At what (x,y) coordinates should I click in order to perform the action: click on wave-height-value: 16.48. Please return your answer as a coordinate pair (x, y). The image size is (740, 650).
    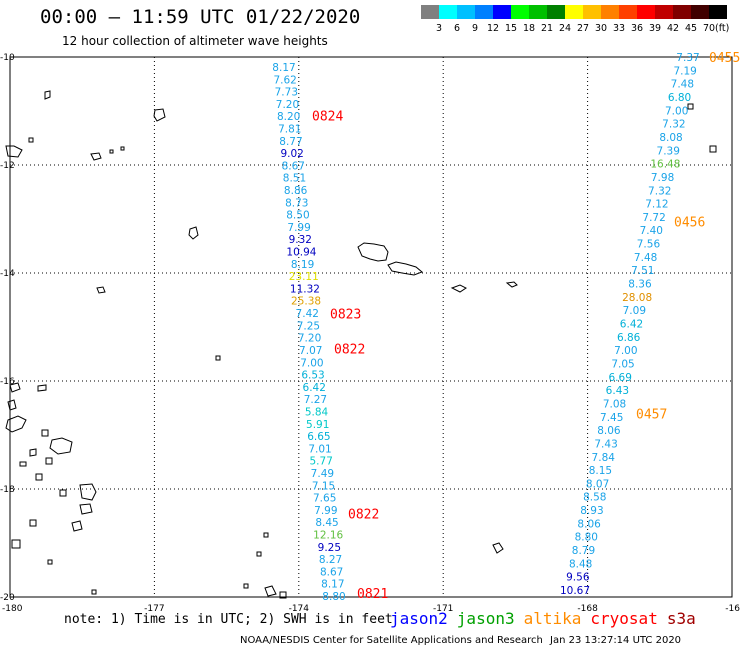
    Looking at the image, I should click on (665, 165).